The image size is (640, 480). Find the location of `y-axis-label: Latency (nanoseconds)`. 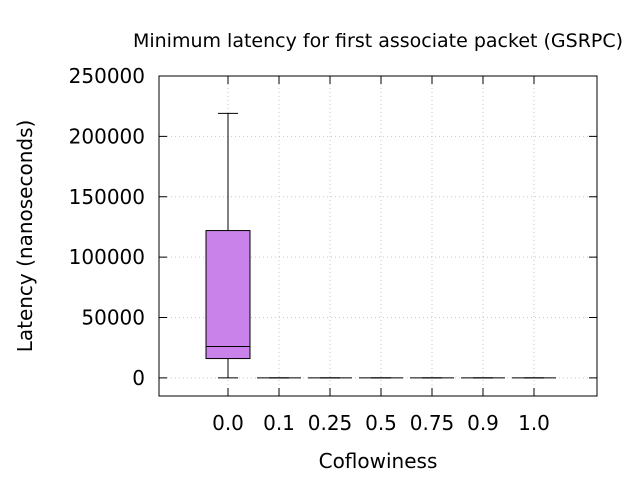

y-axis-label: Latency (nanoseconds) is located at coordinates (25, 236).